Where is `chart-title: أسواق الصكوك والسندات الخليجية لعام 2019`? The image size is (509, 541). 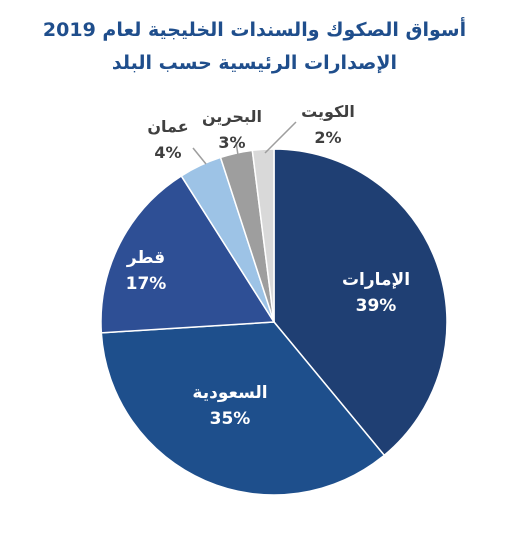 chart-title: أسواق الصكوك والسندات الخليجية لعام 2019 is located at coordinates (254, 30).